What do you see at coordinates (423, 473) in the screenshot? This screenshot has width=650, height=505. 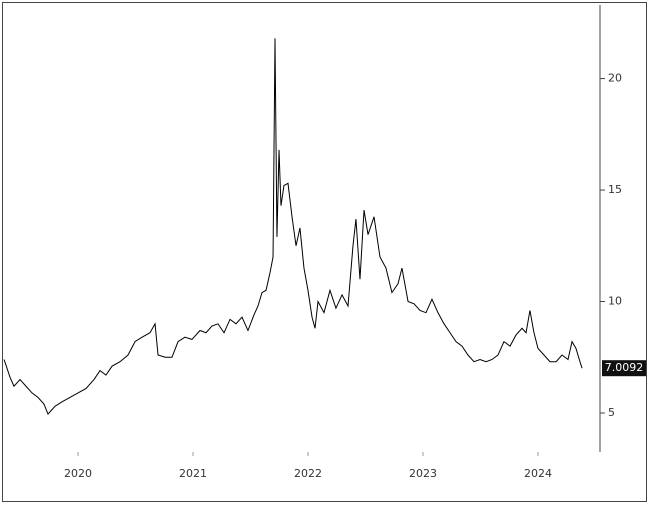 I see `x-tick-label: 2023` at bounding box center [423, 473].